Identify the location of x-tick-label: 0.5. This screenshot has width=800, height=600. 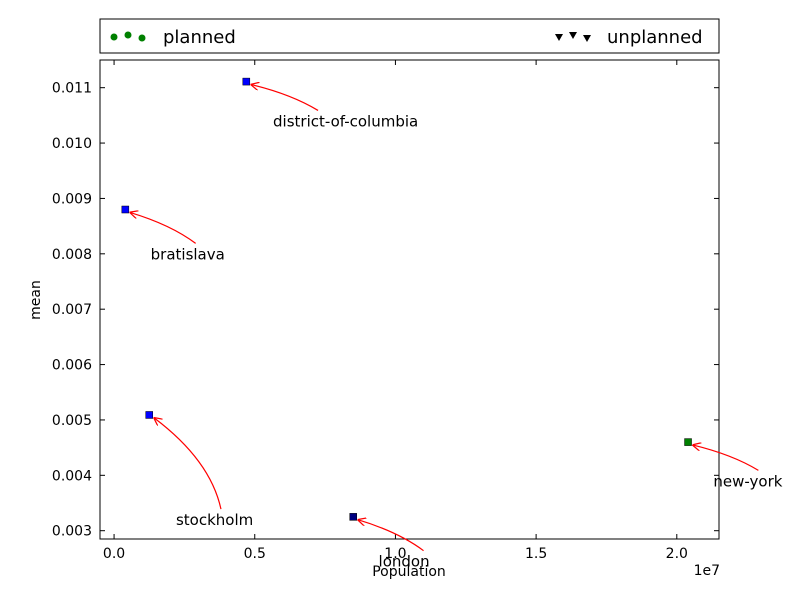
(255, 554).